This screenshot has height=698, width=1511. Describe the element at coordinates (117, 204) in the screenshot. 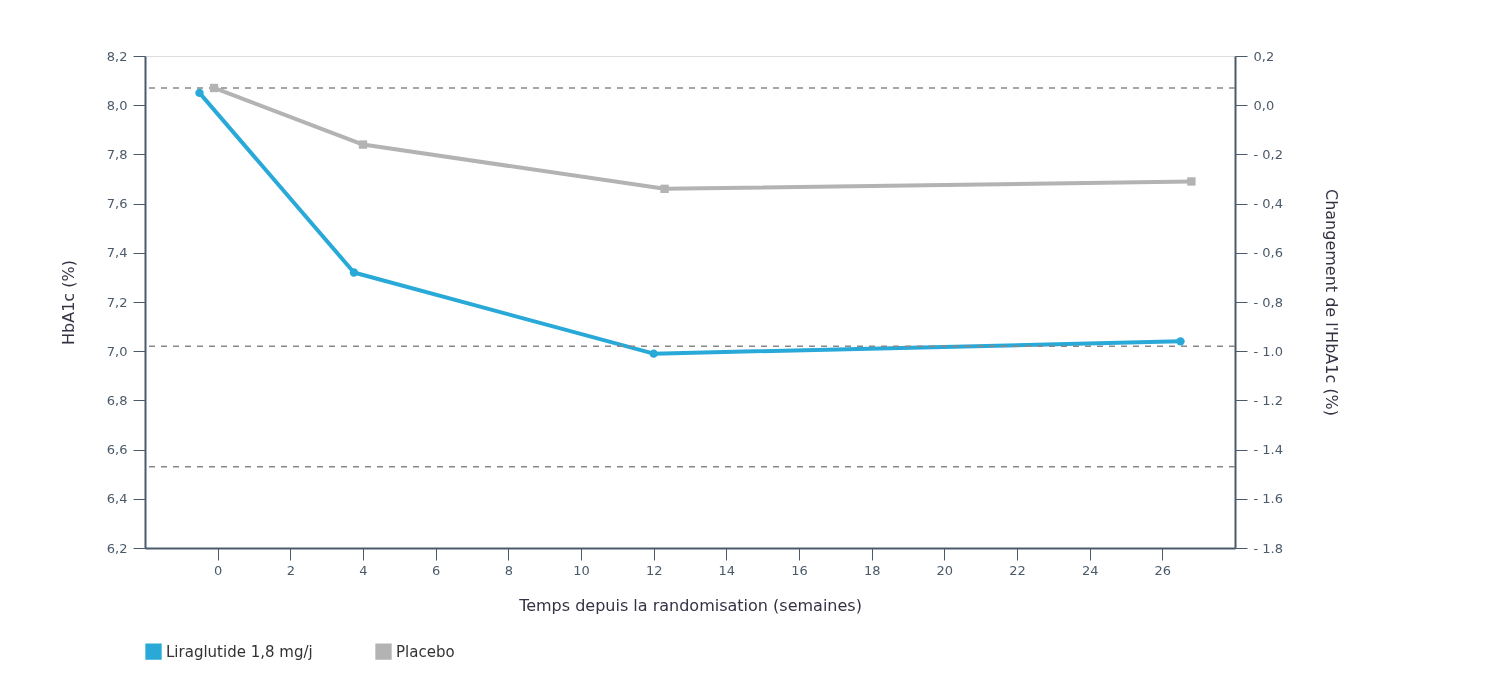

I see `y-tick-label: 7,6` at that location.